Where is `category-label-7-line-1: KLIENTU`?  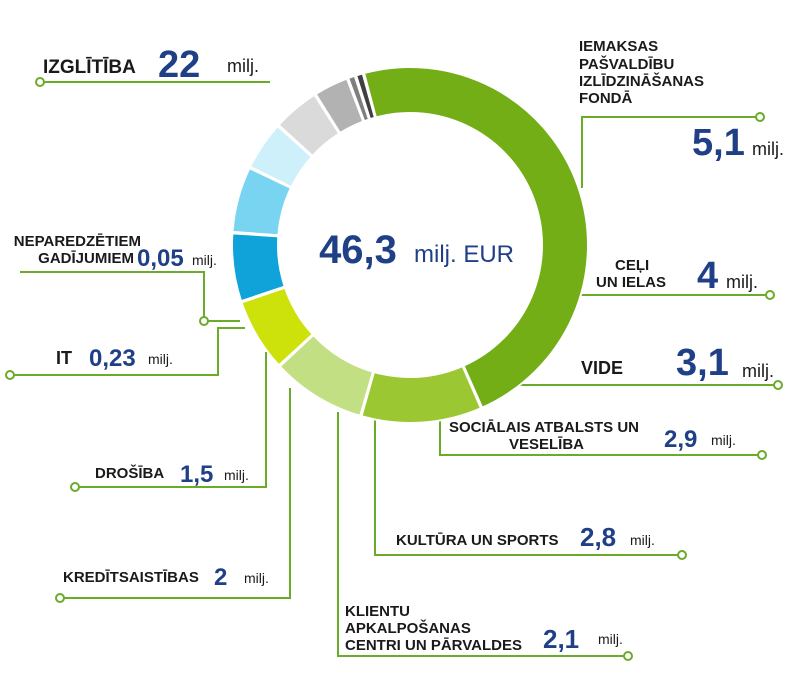
category-label-7-line-1: KLIENTU is located at coordinates (377, 611).